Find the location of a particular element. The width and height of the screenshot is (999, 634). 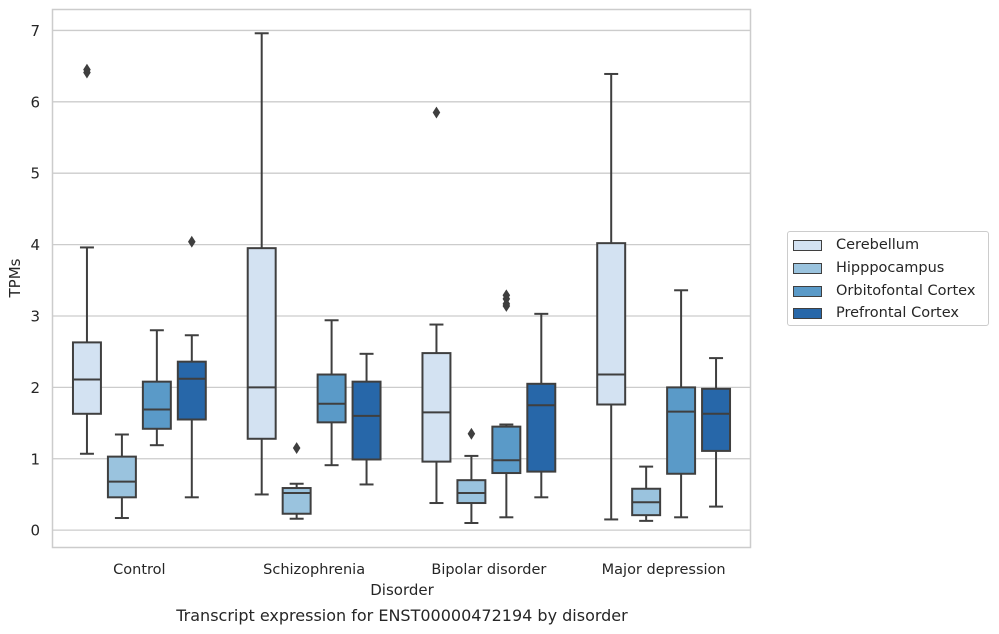

y-tick-label: 7 is located at coordinates (35, 31).